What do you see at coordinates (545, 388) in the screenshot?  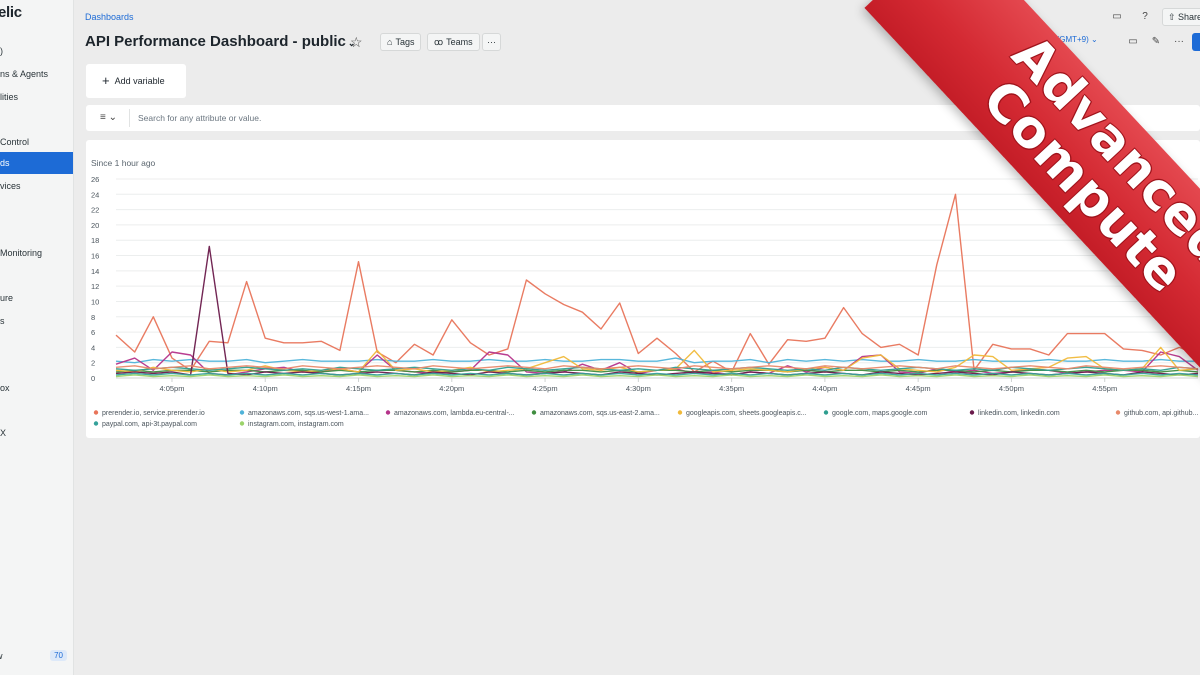 I see `x-tick-label: 4:25pm` at bounding box center [545, 388].